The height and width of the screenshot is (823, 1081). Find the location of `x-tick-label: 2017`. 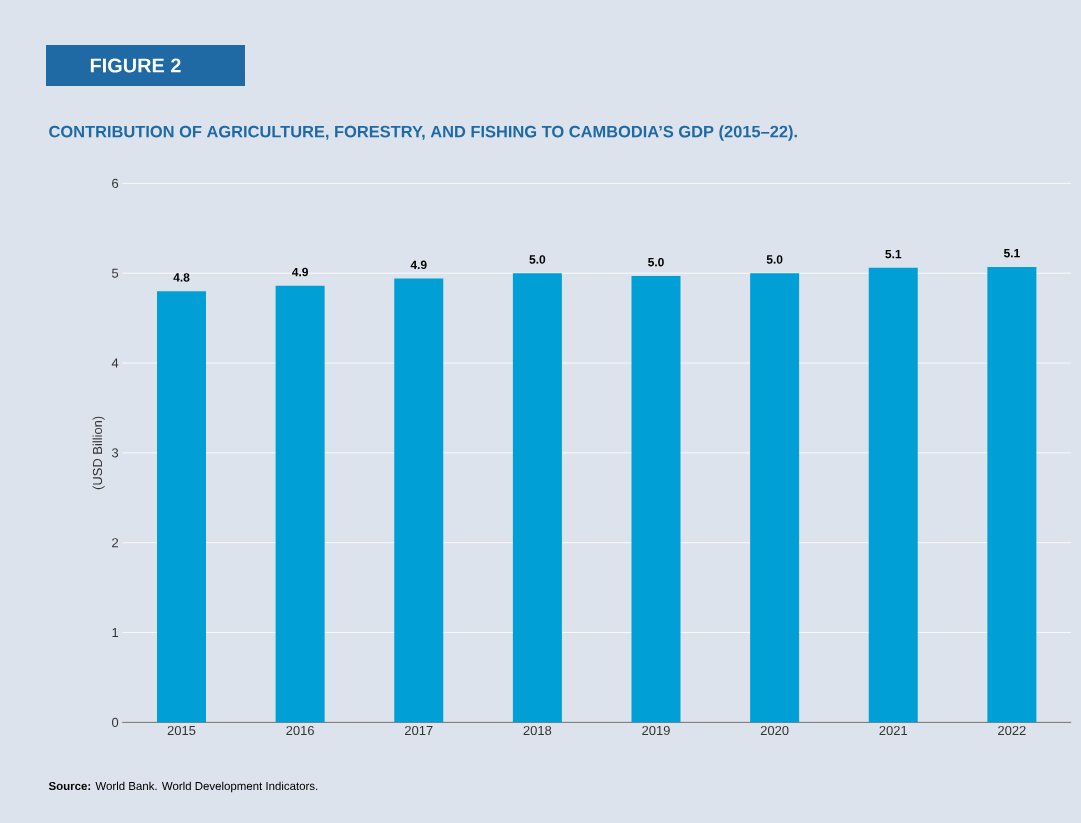

x-tick-label: 2017 is located at coordinates (419, 730).